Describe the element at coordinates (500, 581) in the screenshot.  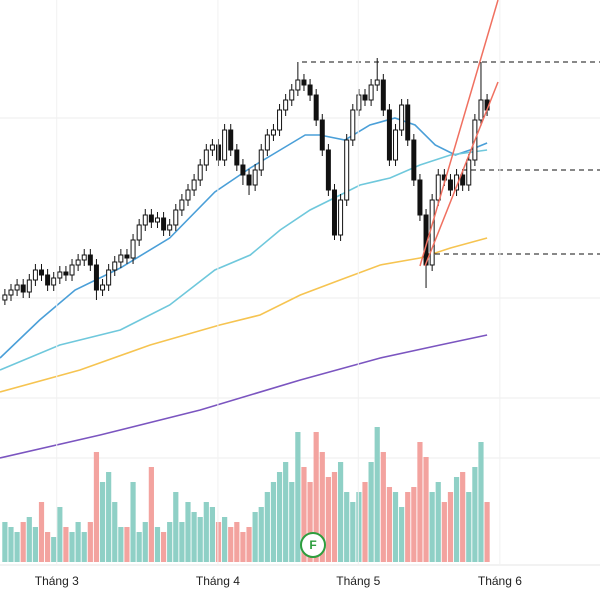
I see `x-tick-label: Tháng 6` at that location.